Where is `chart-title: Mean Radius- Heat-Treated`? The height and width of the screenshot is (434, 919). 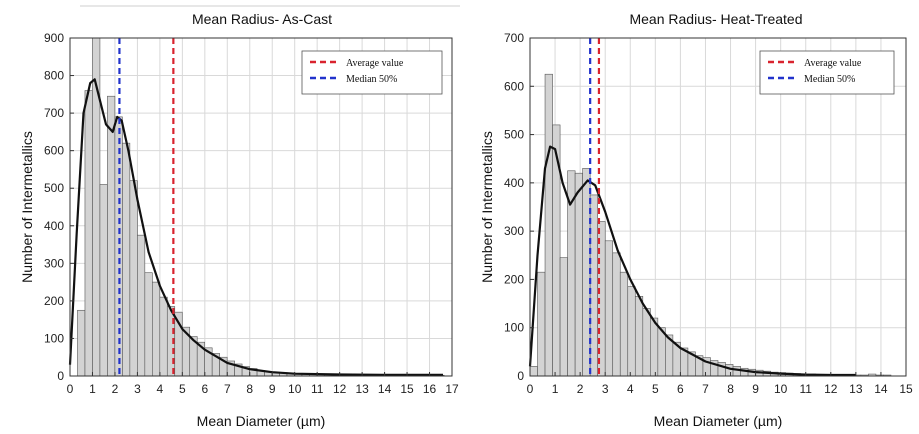 chart-title: Mean Radius- Heat-Treated is located at coordinates (715, 19).